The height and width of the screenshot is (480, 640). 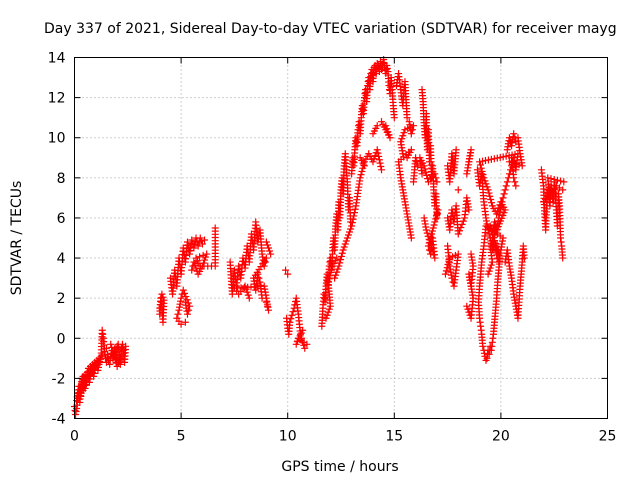 What do you see at coordinates (74, 437) in the screenshot?
I see `x-tick-label: 0` at bounding box center [74, 437].